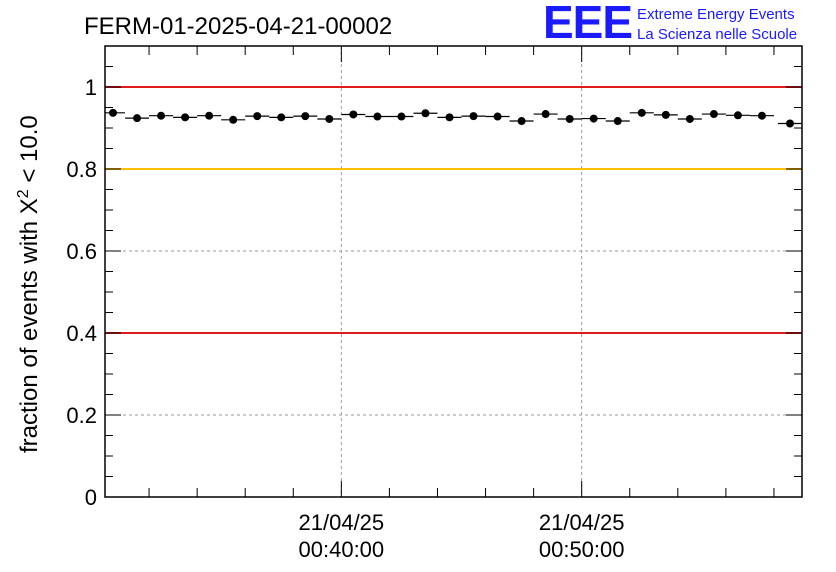 The width and height of the screenshot is (836, 572). I want to click on x-tick-time-label: 00:40:00, so click(342, 549).